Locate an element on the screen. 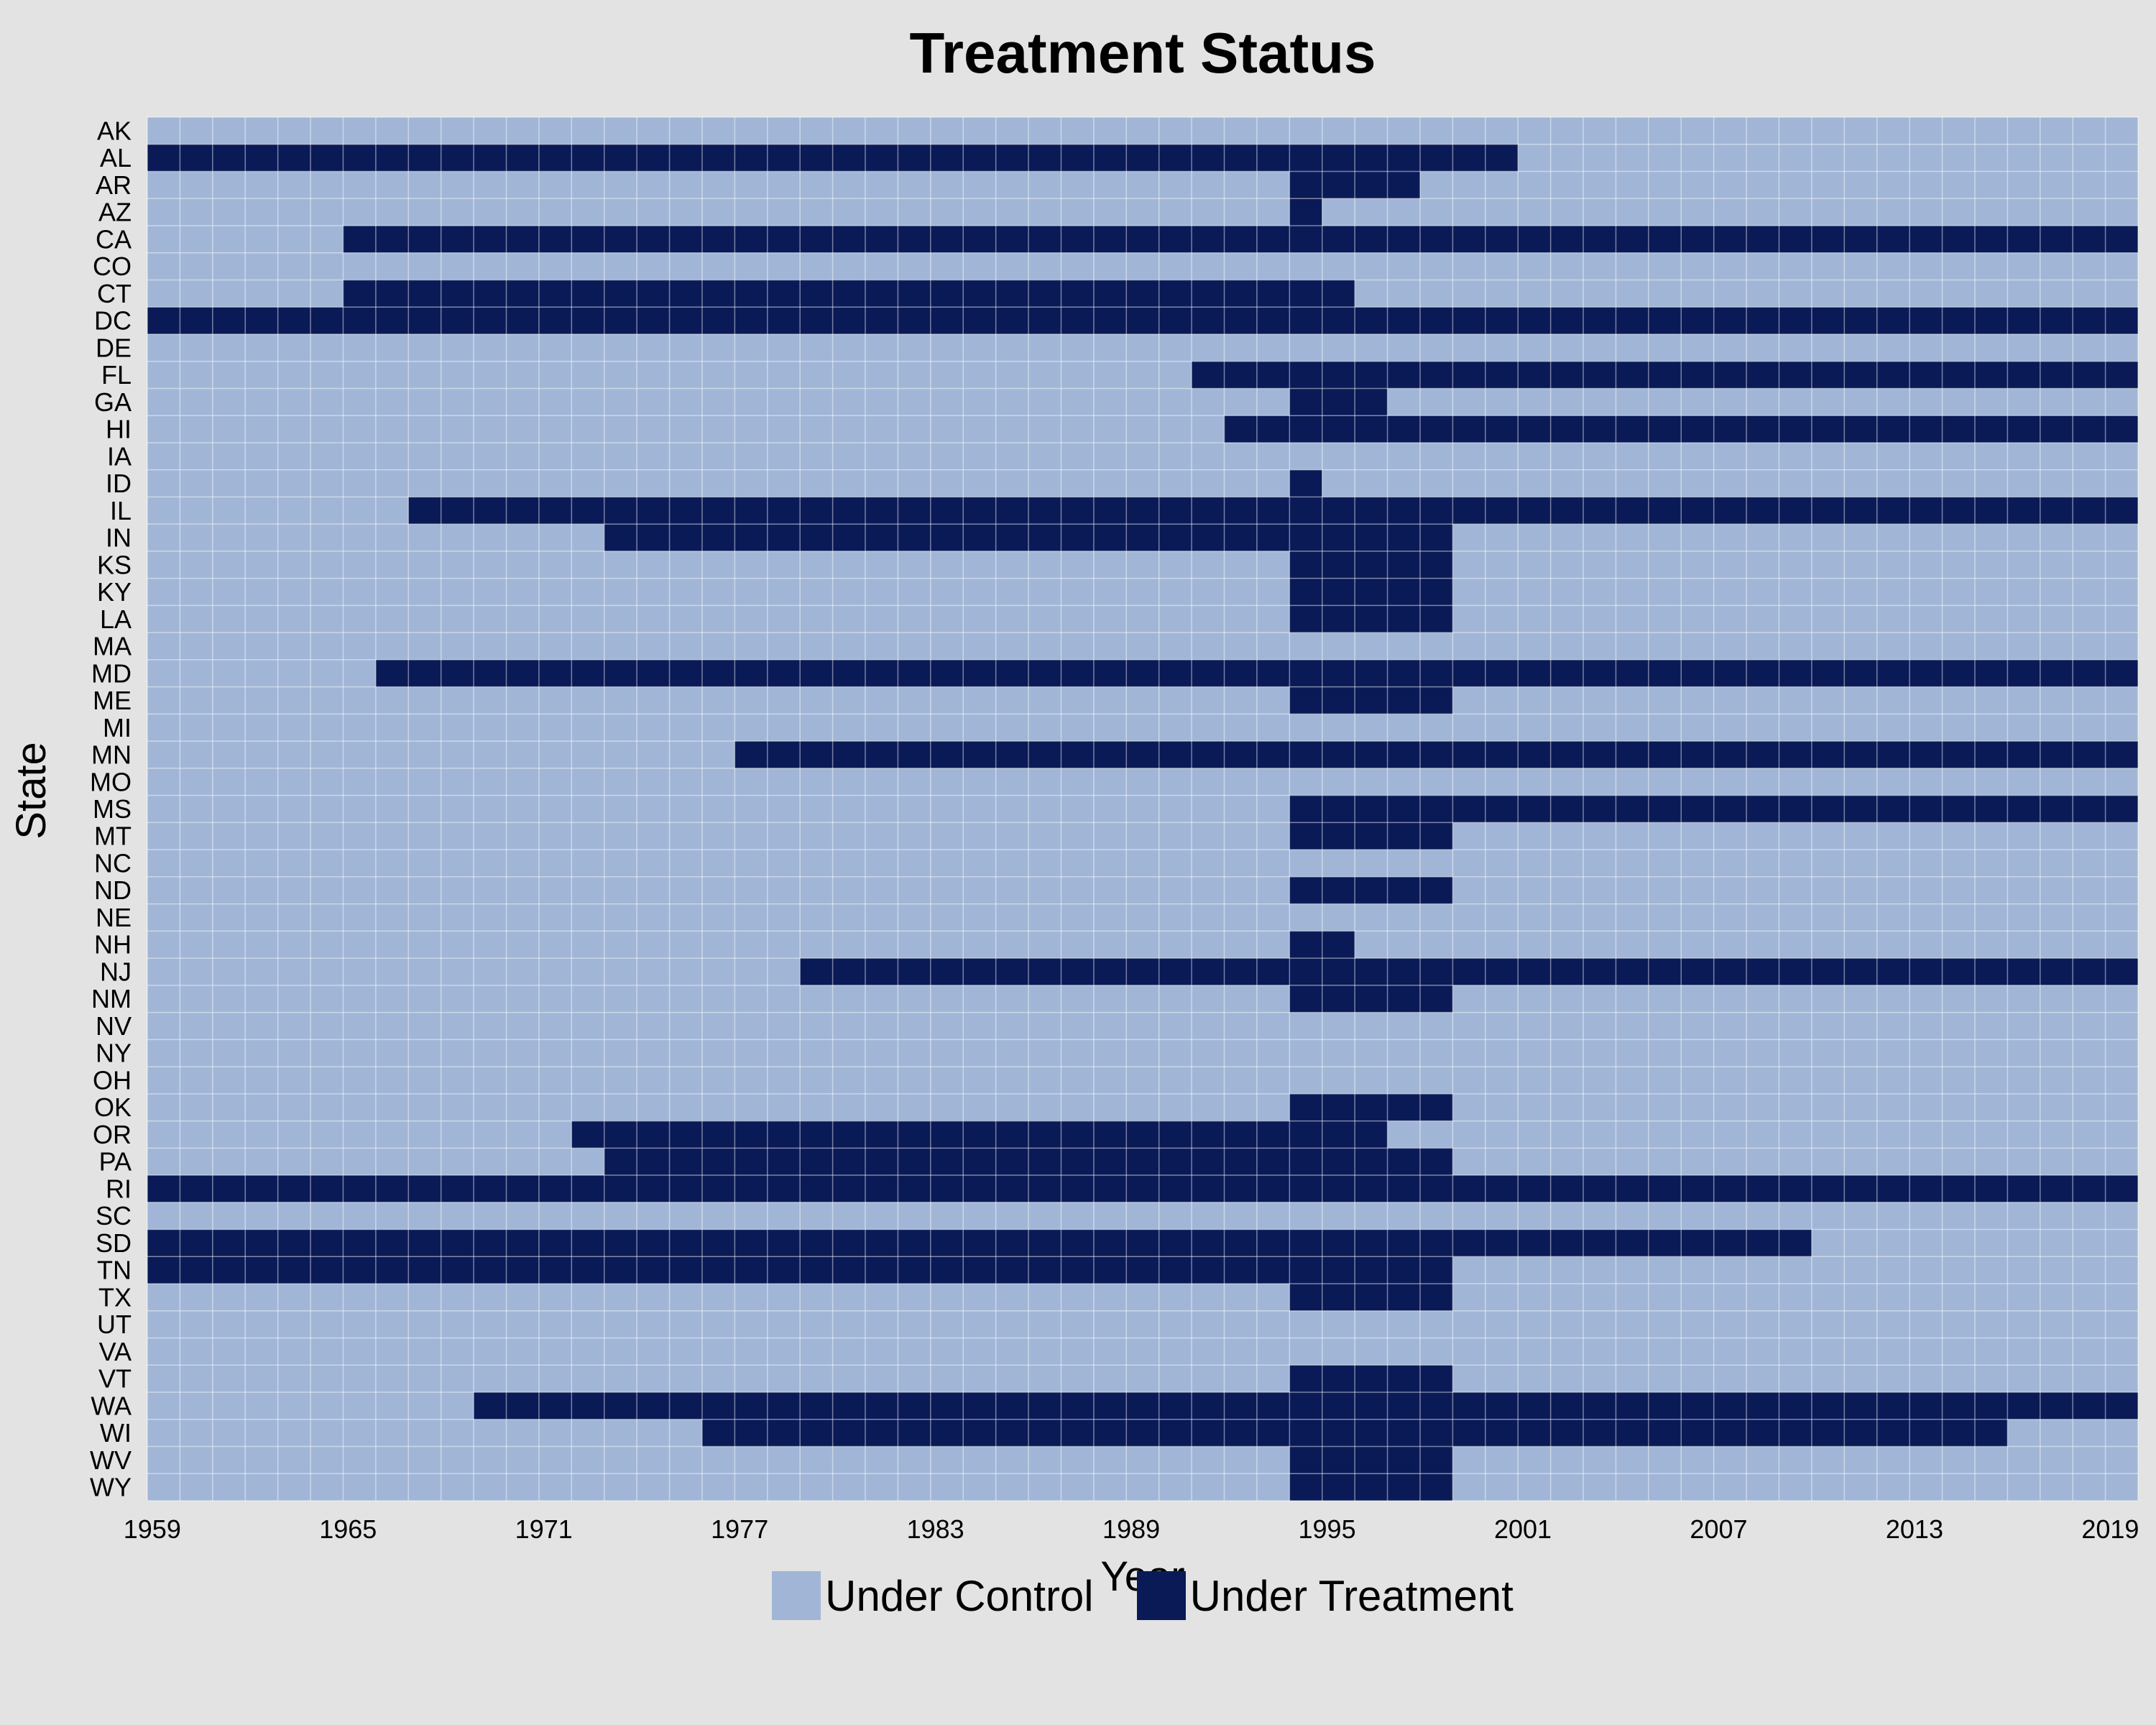 This screenshot has width=2156, height=1725. legend-swatch-control is located at coordinates (797, 1595).